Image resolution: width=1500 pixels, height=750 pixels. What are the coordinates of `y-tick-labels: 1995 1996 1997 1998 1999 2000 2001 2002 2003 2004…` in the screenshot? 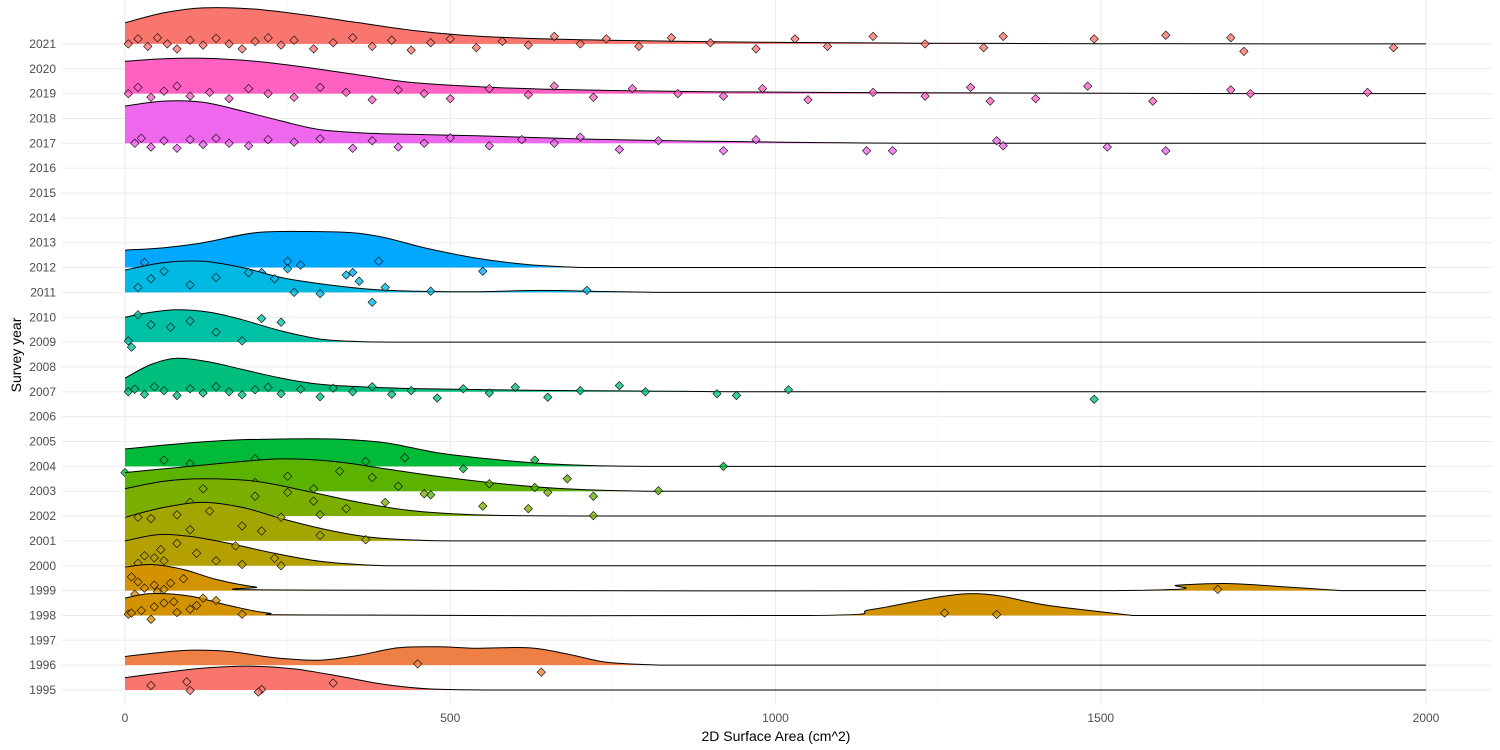 It's located at (42, 367).